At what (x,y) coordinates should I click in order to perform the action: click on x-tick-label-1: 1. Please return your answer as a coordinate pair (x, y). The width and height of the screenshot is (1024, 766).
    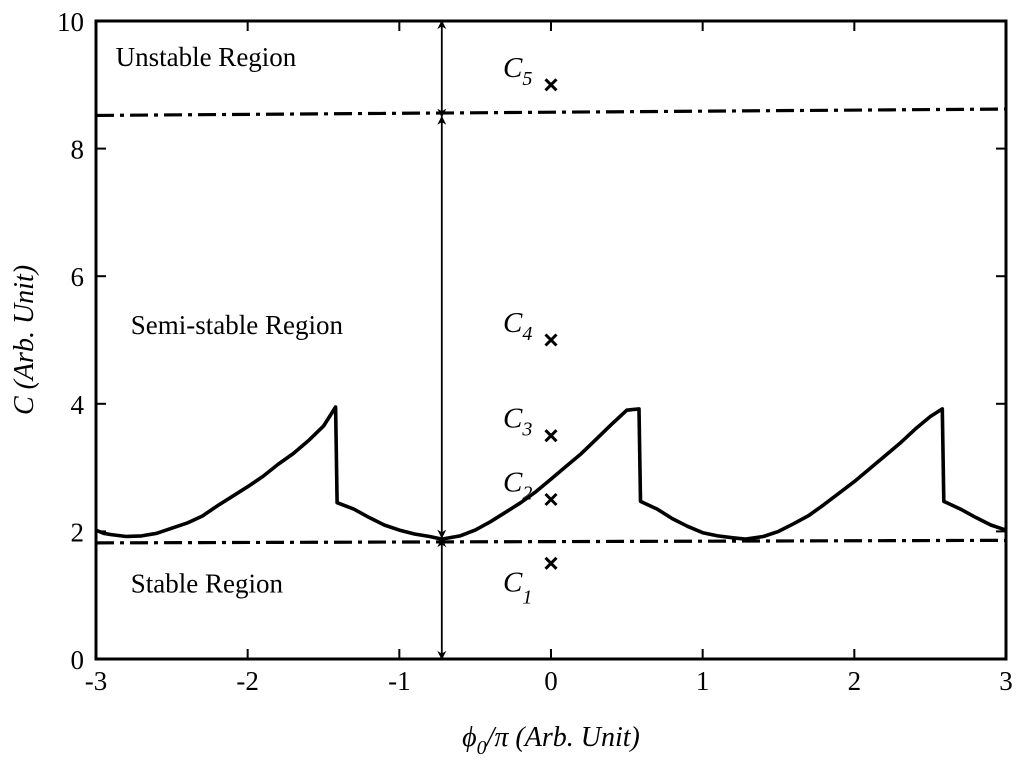
    Looking at the image, I should click on (703, 681).